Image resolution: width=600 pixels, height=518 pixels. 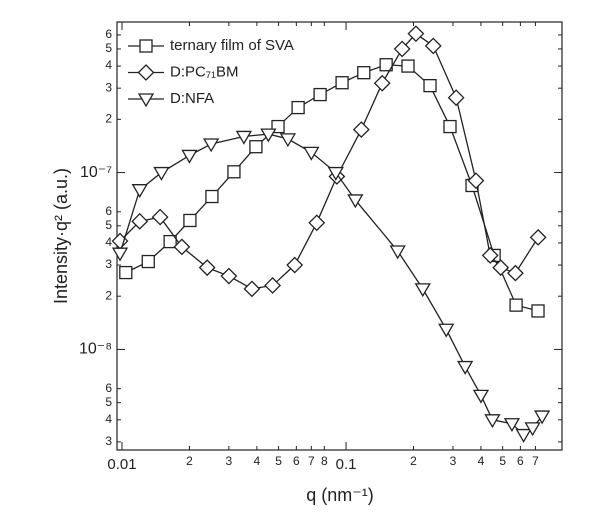 I want to click on x-tick-label: 0.1, so click(x=346, y=464).